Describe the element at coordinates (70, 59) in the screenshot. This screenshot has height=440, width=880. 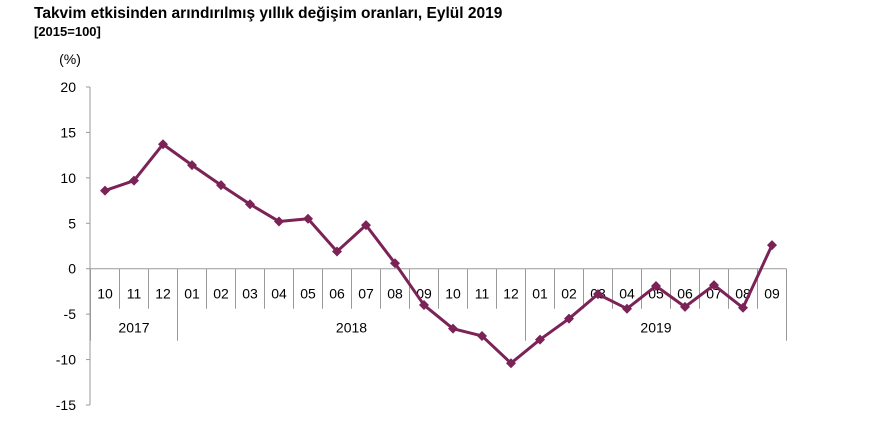
I see `y-axis-label: (%)` at that location.